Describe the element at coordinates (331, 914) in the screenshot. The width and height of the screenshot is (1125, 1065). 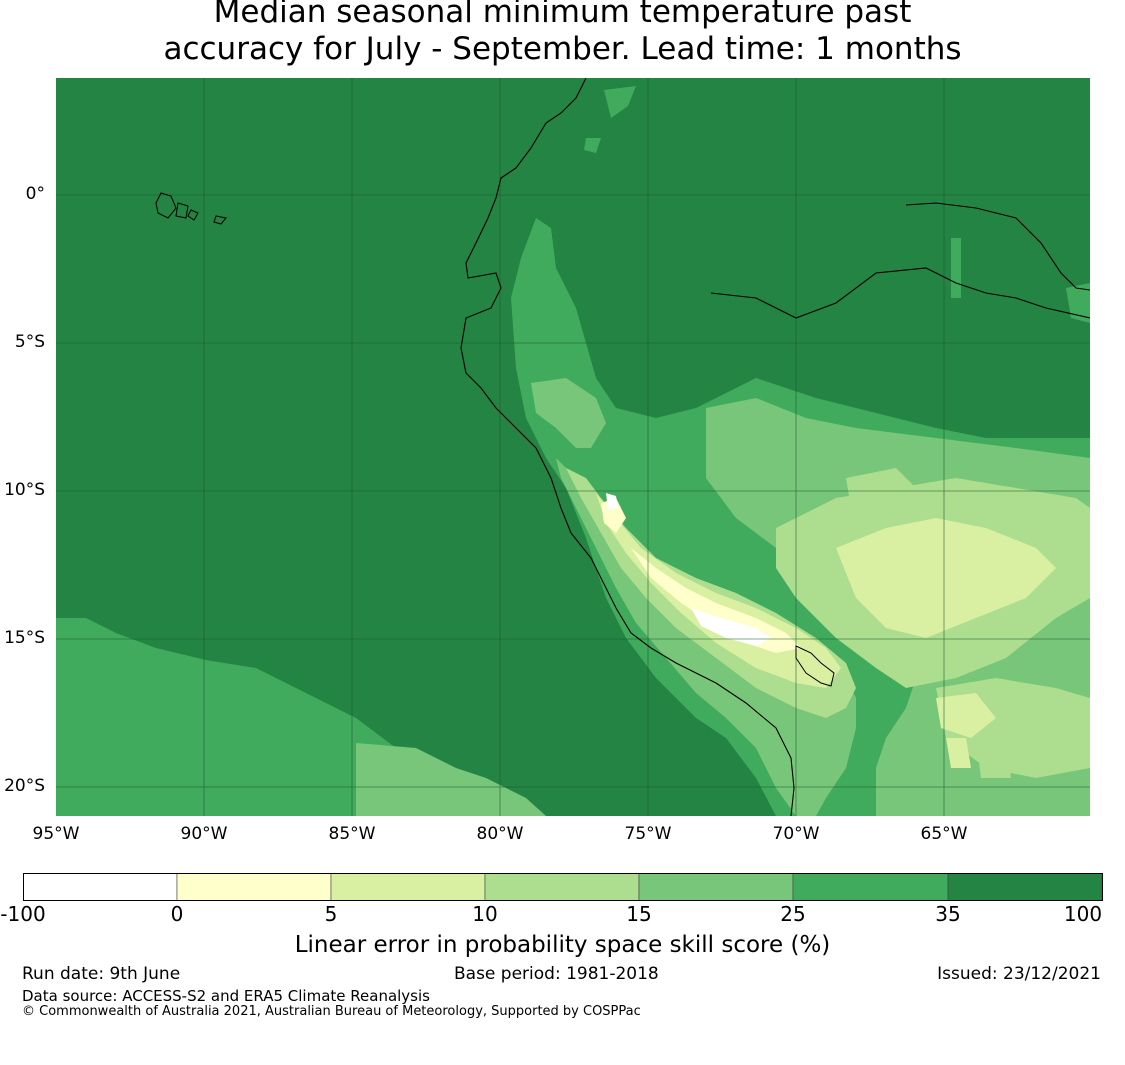
I see `colorbar-tick-2: 5` at that location.